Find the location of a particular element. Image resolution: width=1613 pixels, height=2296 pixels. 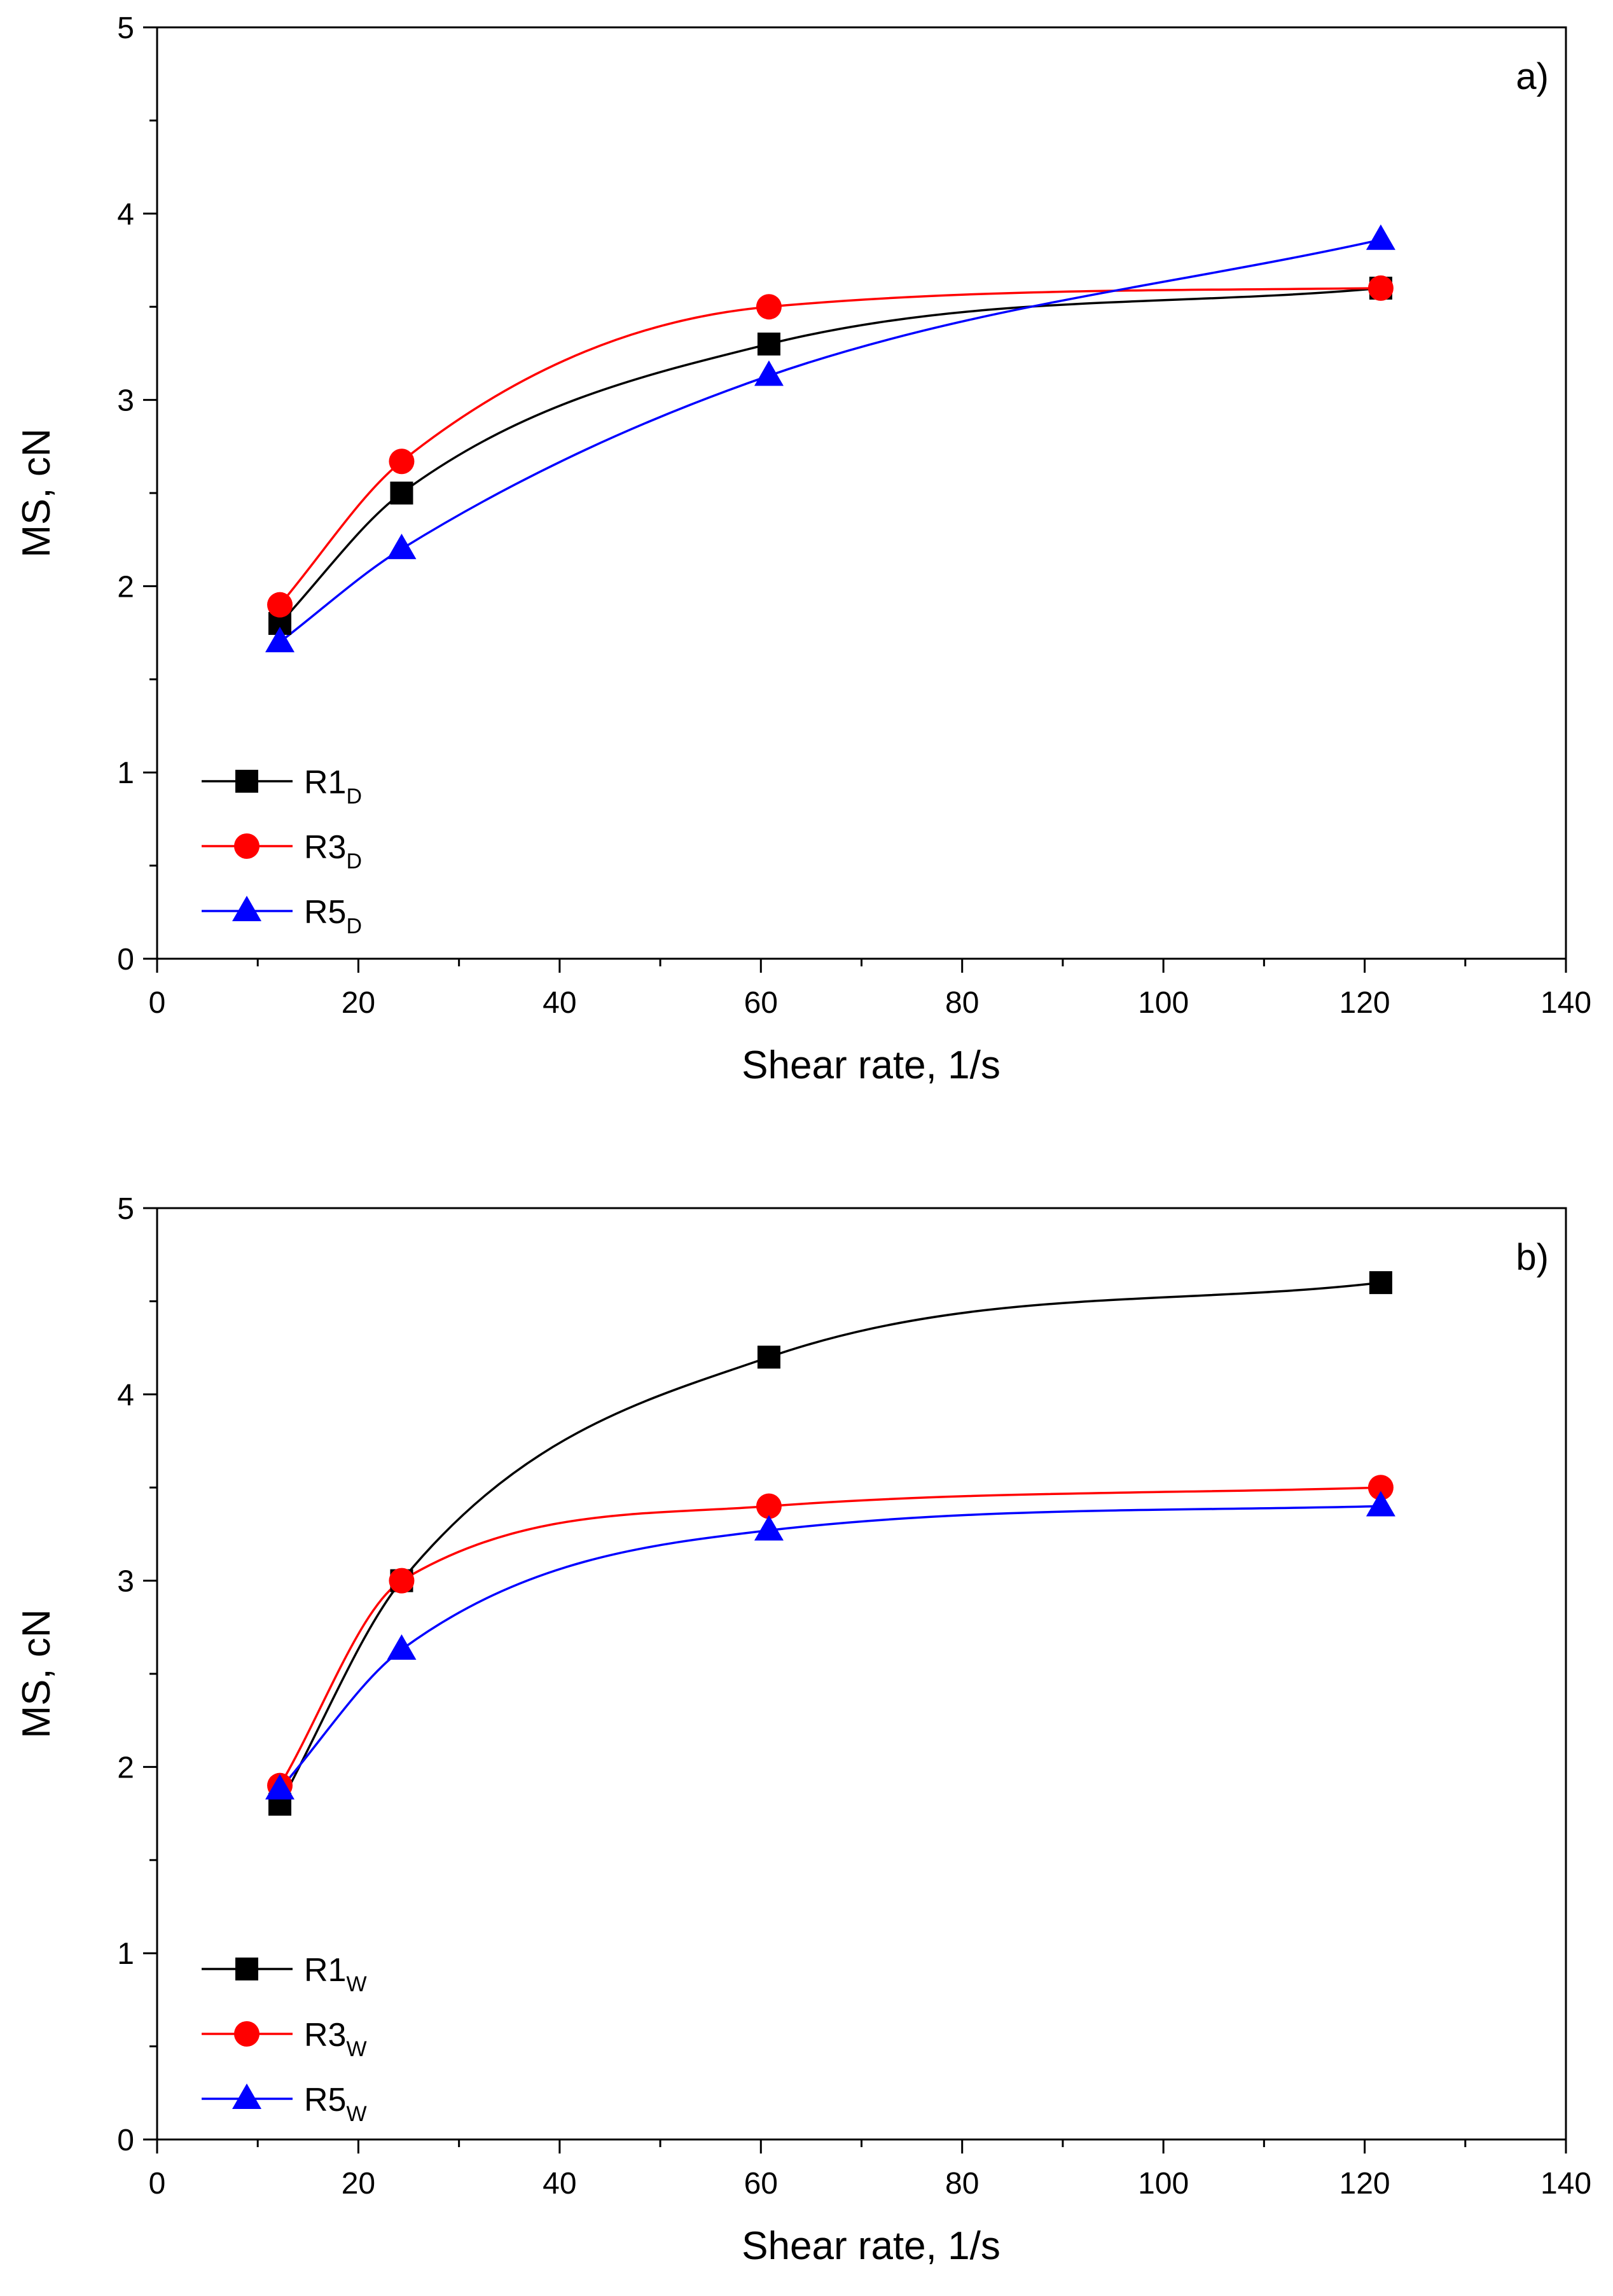

legend-entry-label: R1W is located at coordinates (335, 1974).